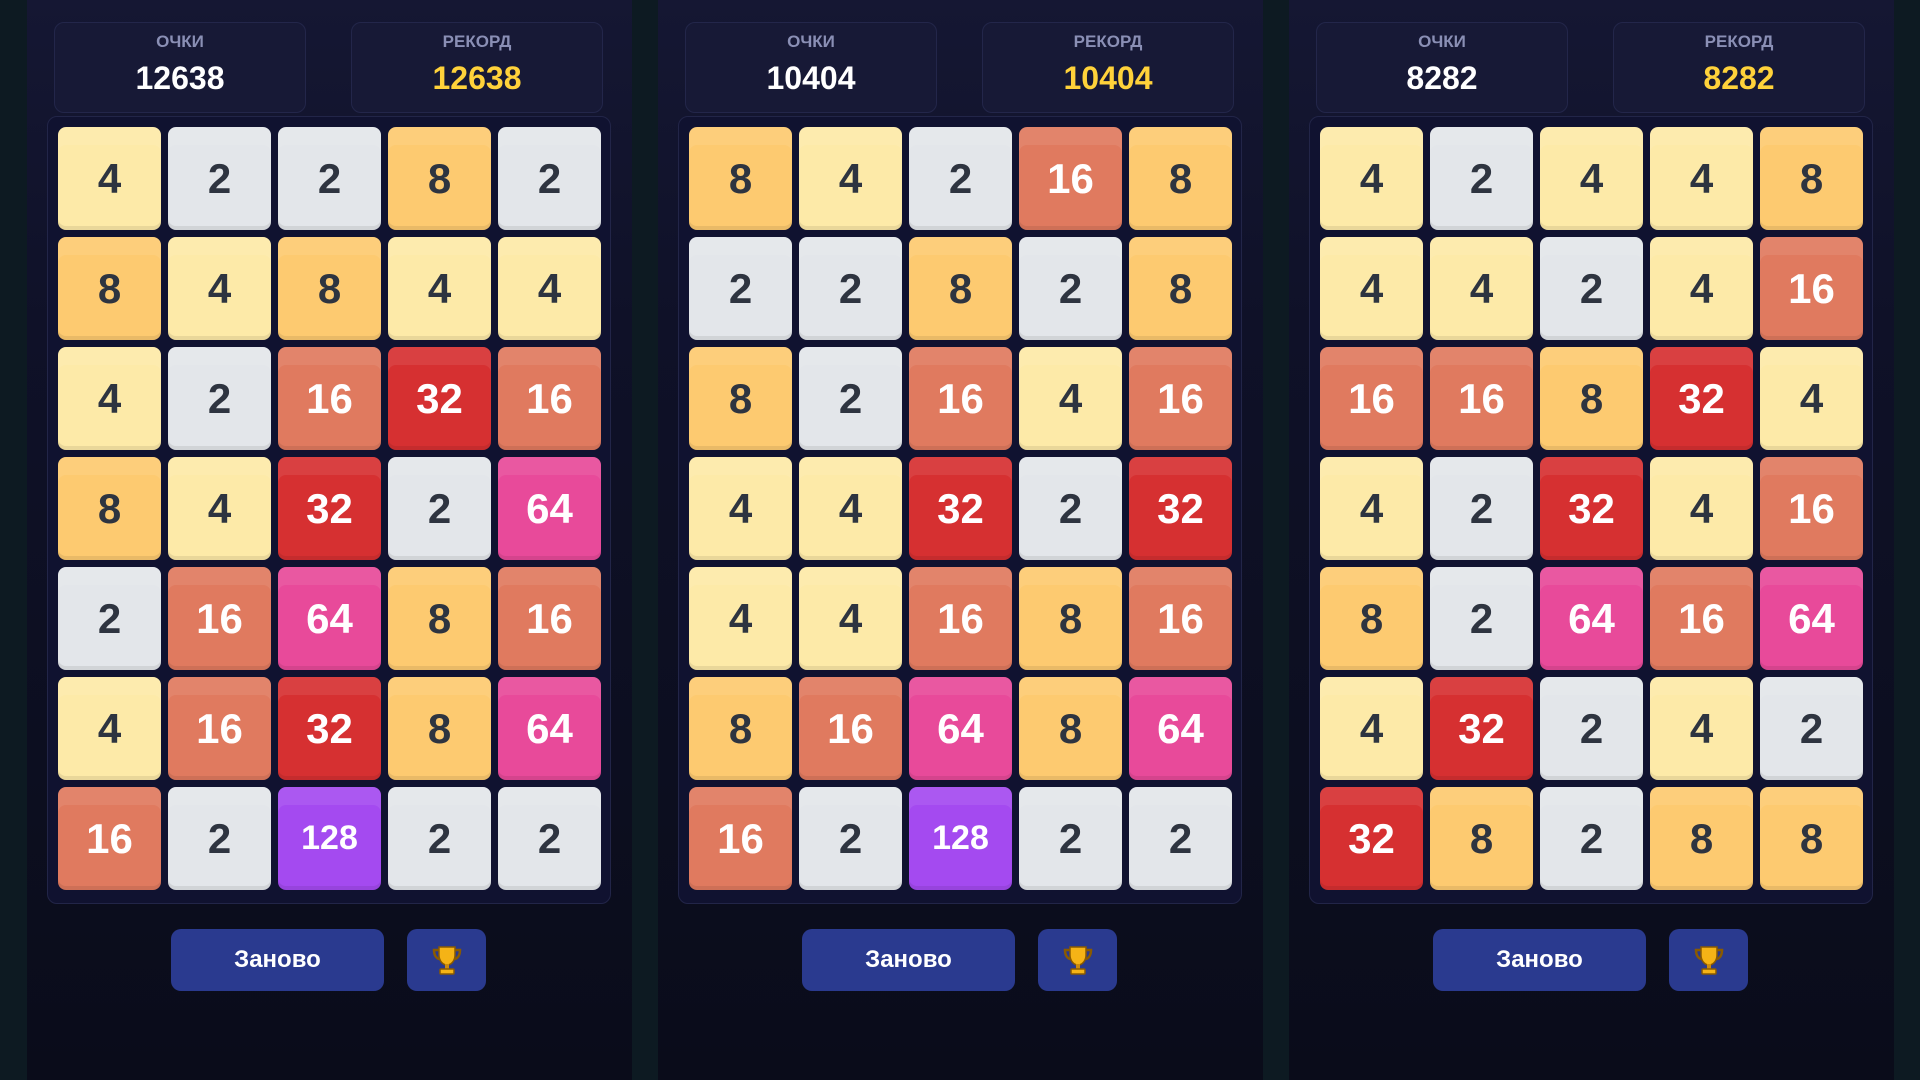  What do you see at coordinates (1108, 67) in the screenshot?
I see `best-box: РЕКОРД 10404` at bounding box center [1108, 67].